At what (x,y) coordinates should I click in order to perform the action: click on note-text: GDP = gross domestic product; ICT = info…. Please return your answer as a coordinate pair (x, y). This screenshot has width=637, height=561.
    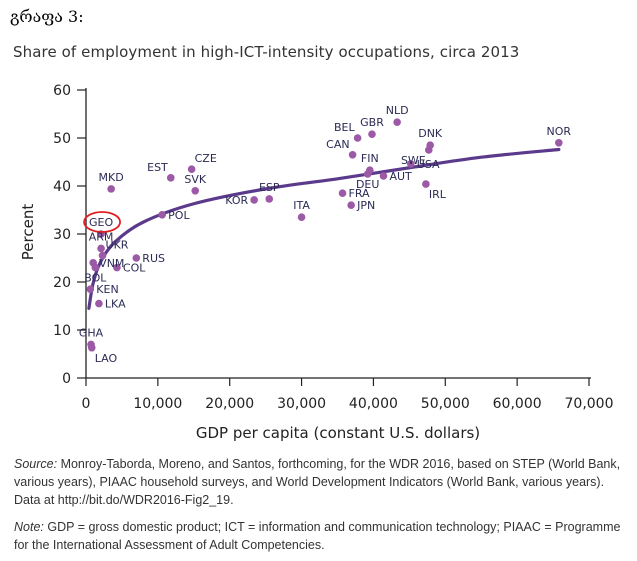
    Looking at the image, I should click on (317, 536).